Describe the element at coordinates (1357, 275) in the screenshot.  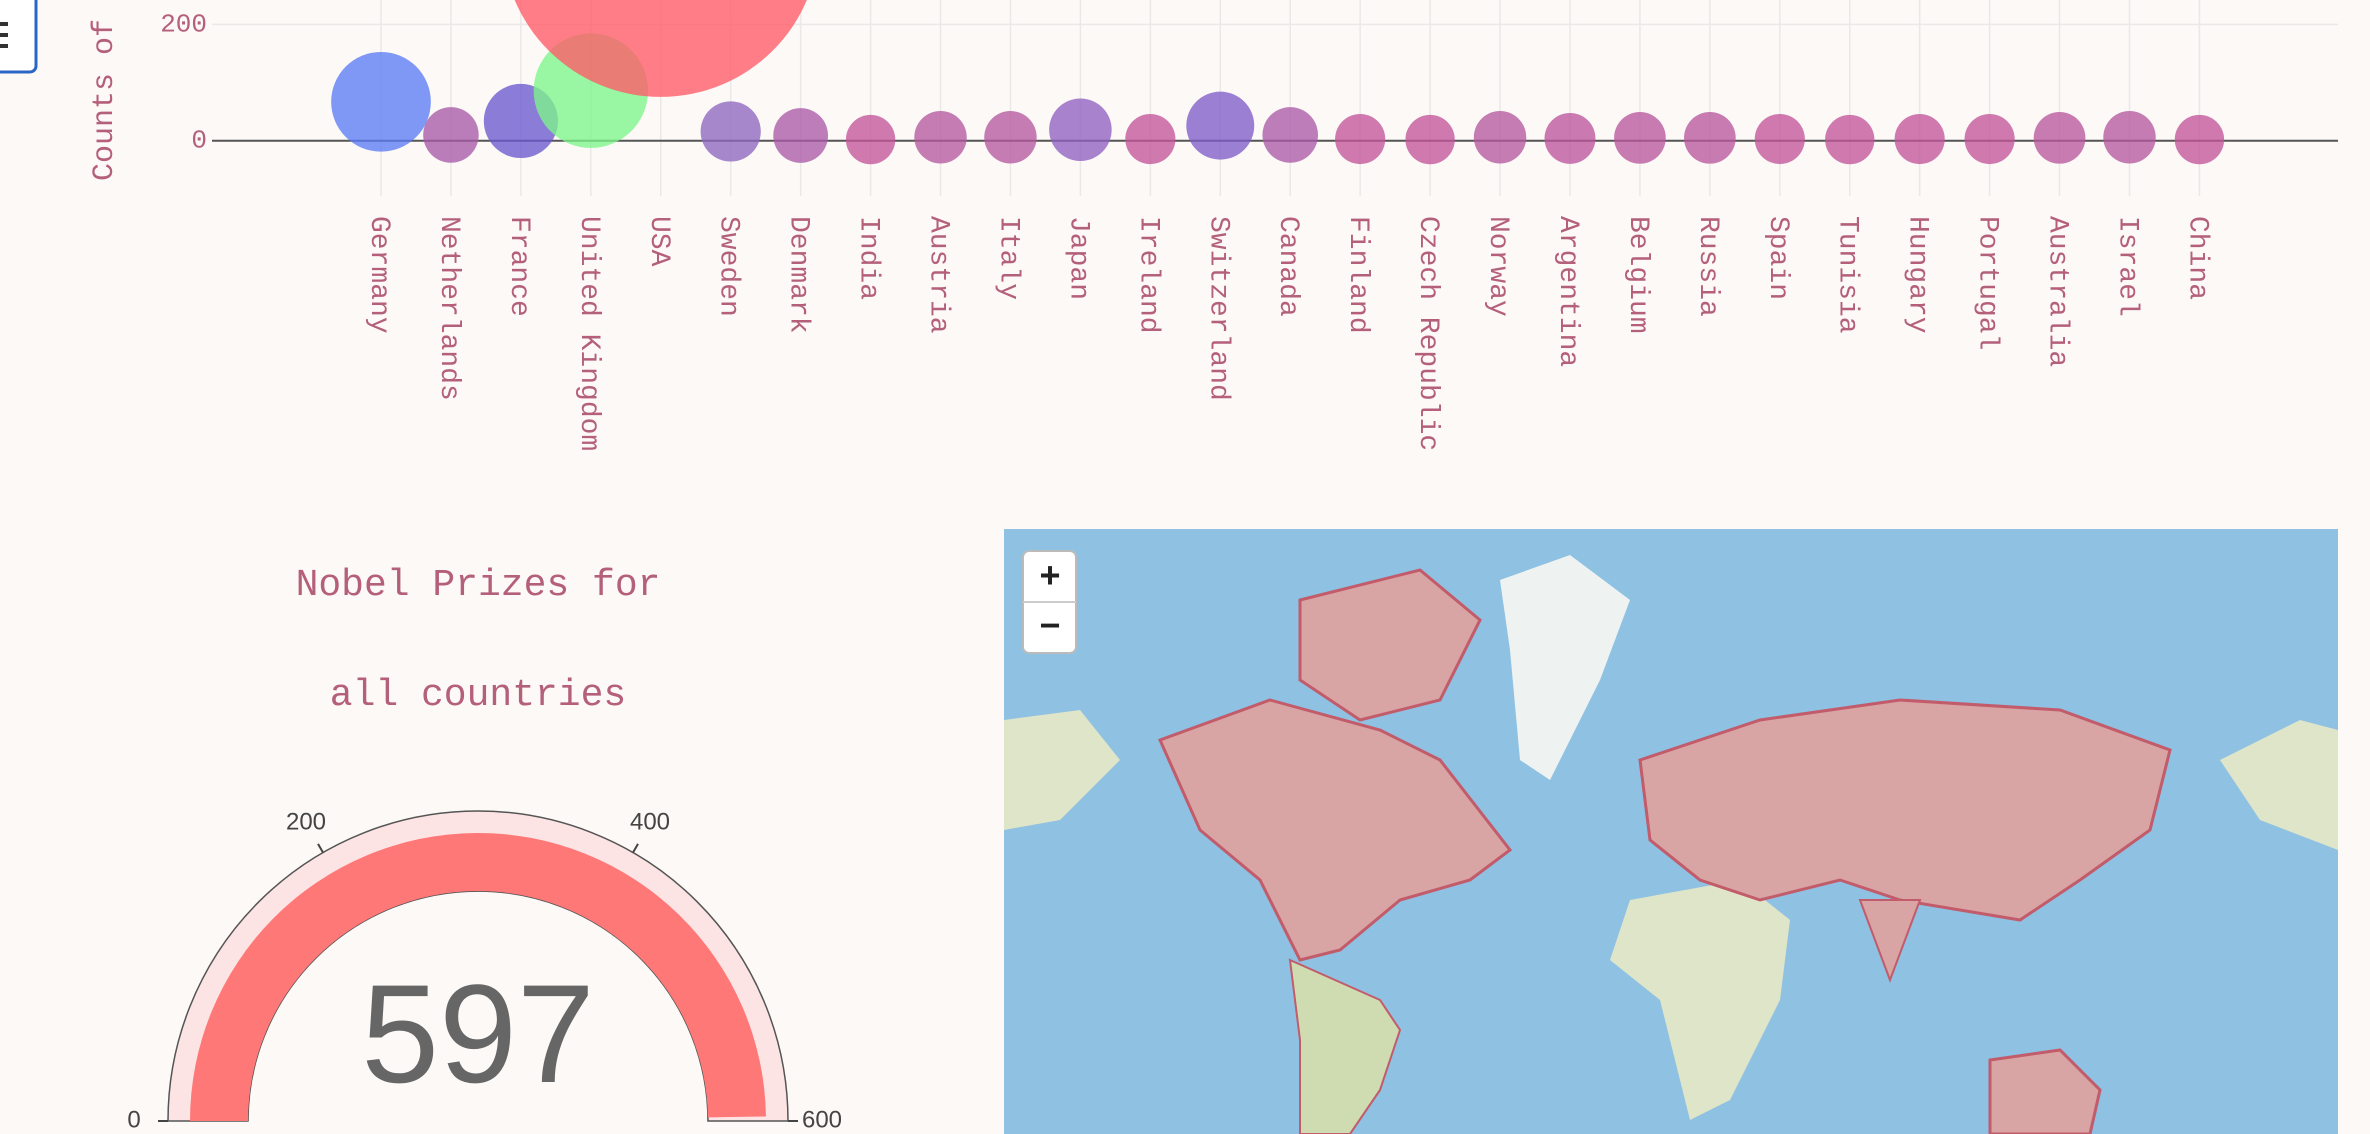
I see `x-tick-label: Finland` at that location.